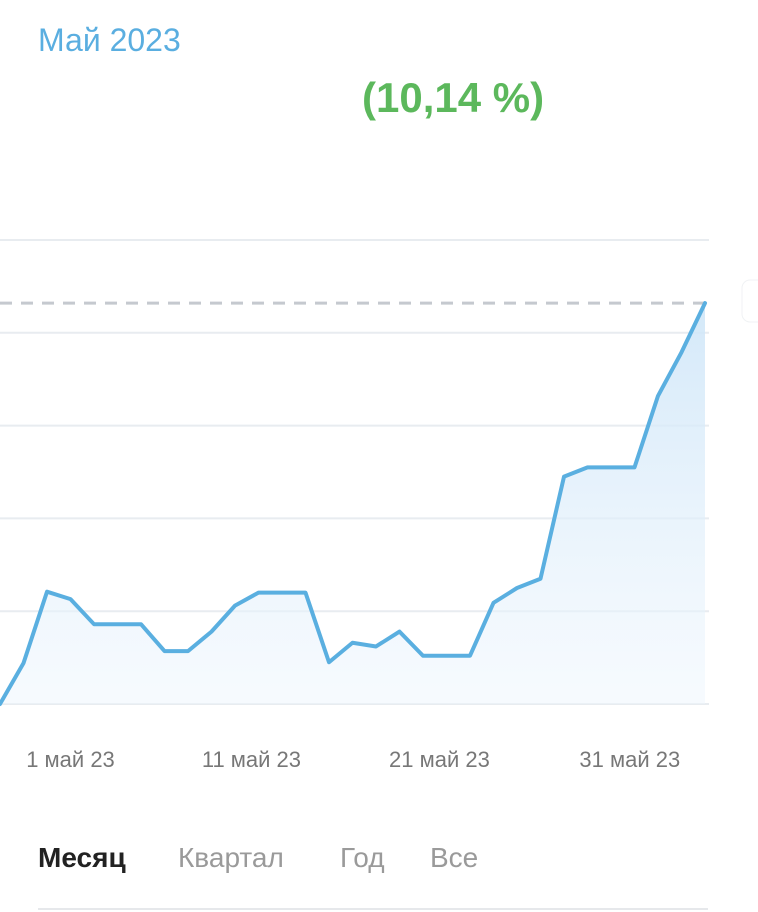 The height and width of the screenshot is (912, 758). Describe the element at coordinates (629, 759) in the screenshot. I see `x-tick-label: 31 май 23` at that location.